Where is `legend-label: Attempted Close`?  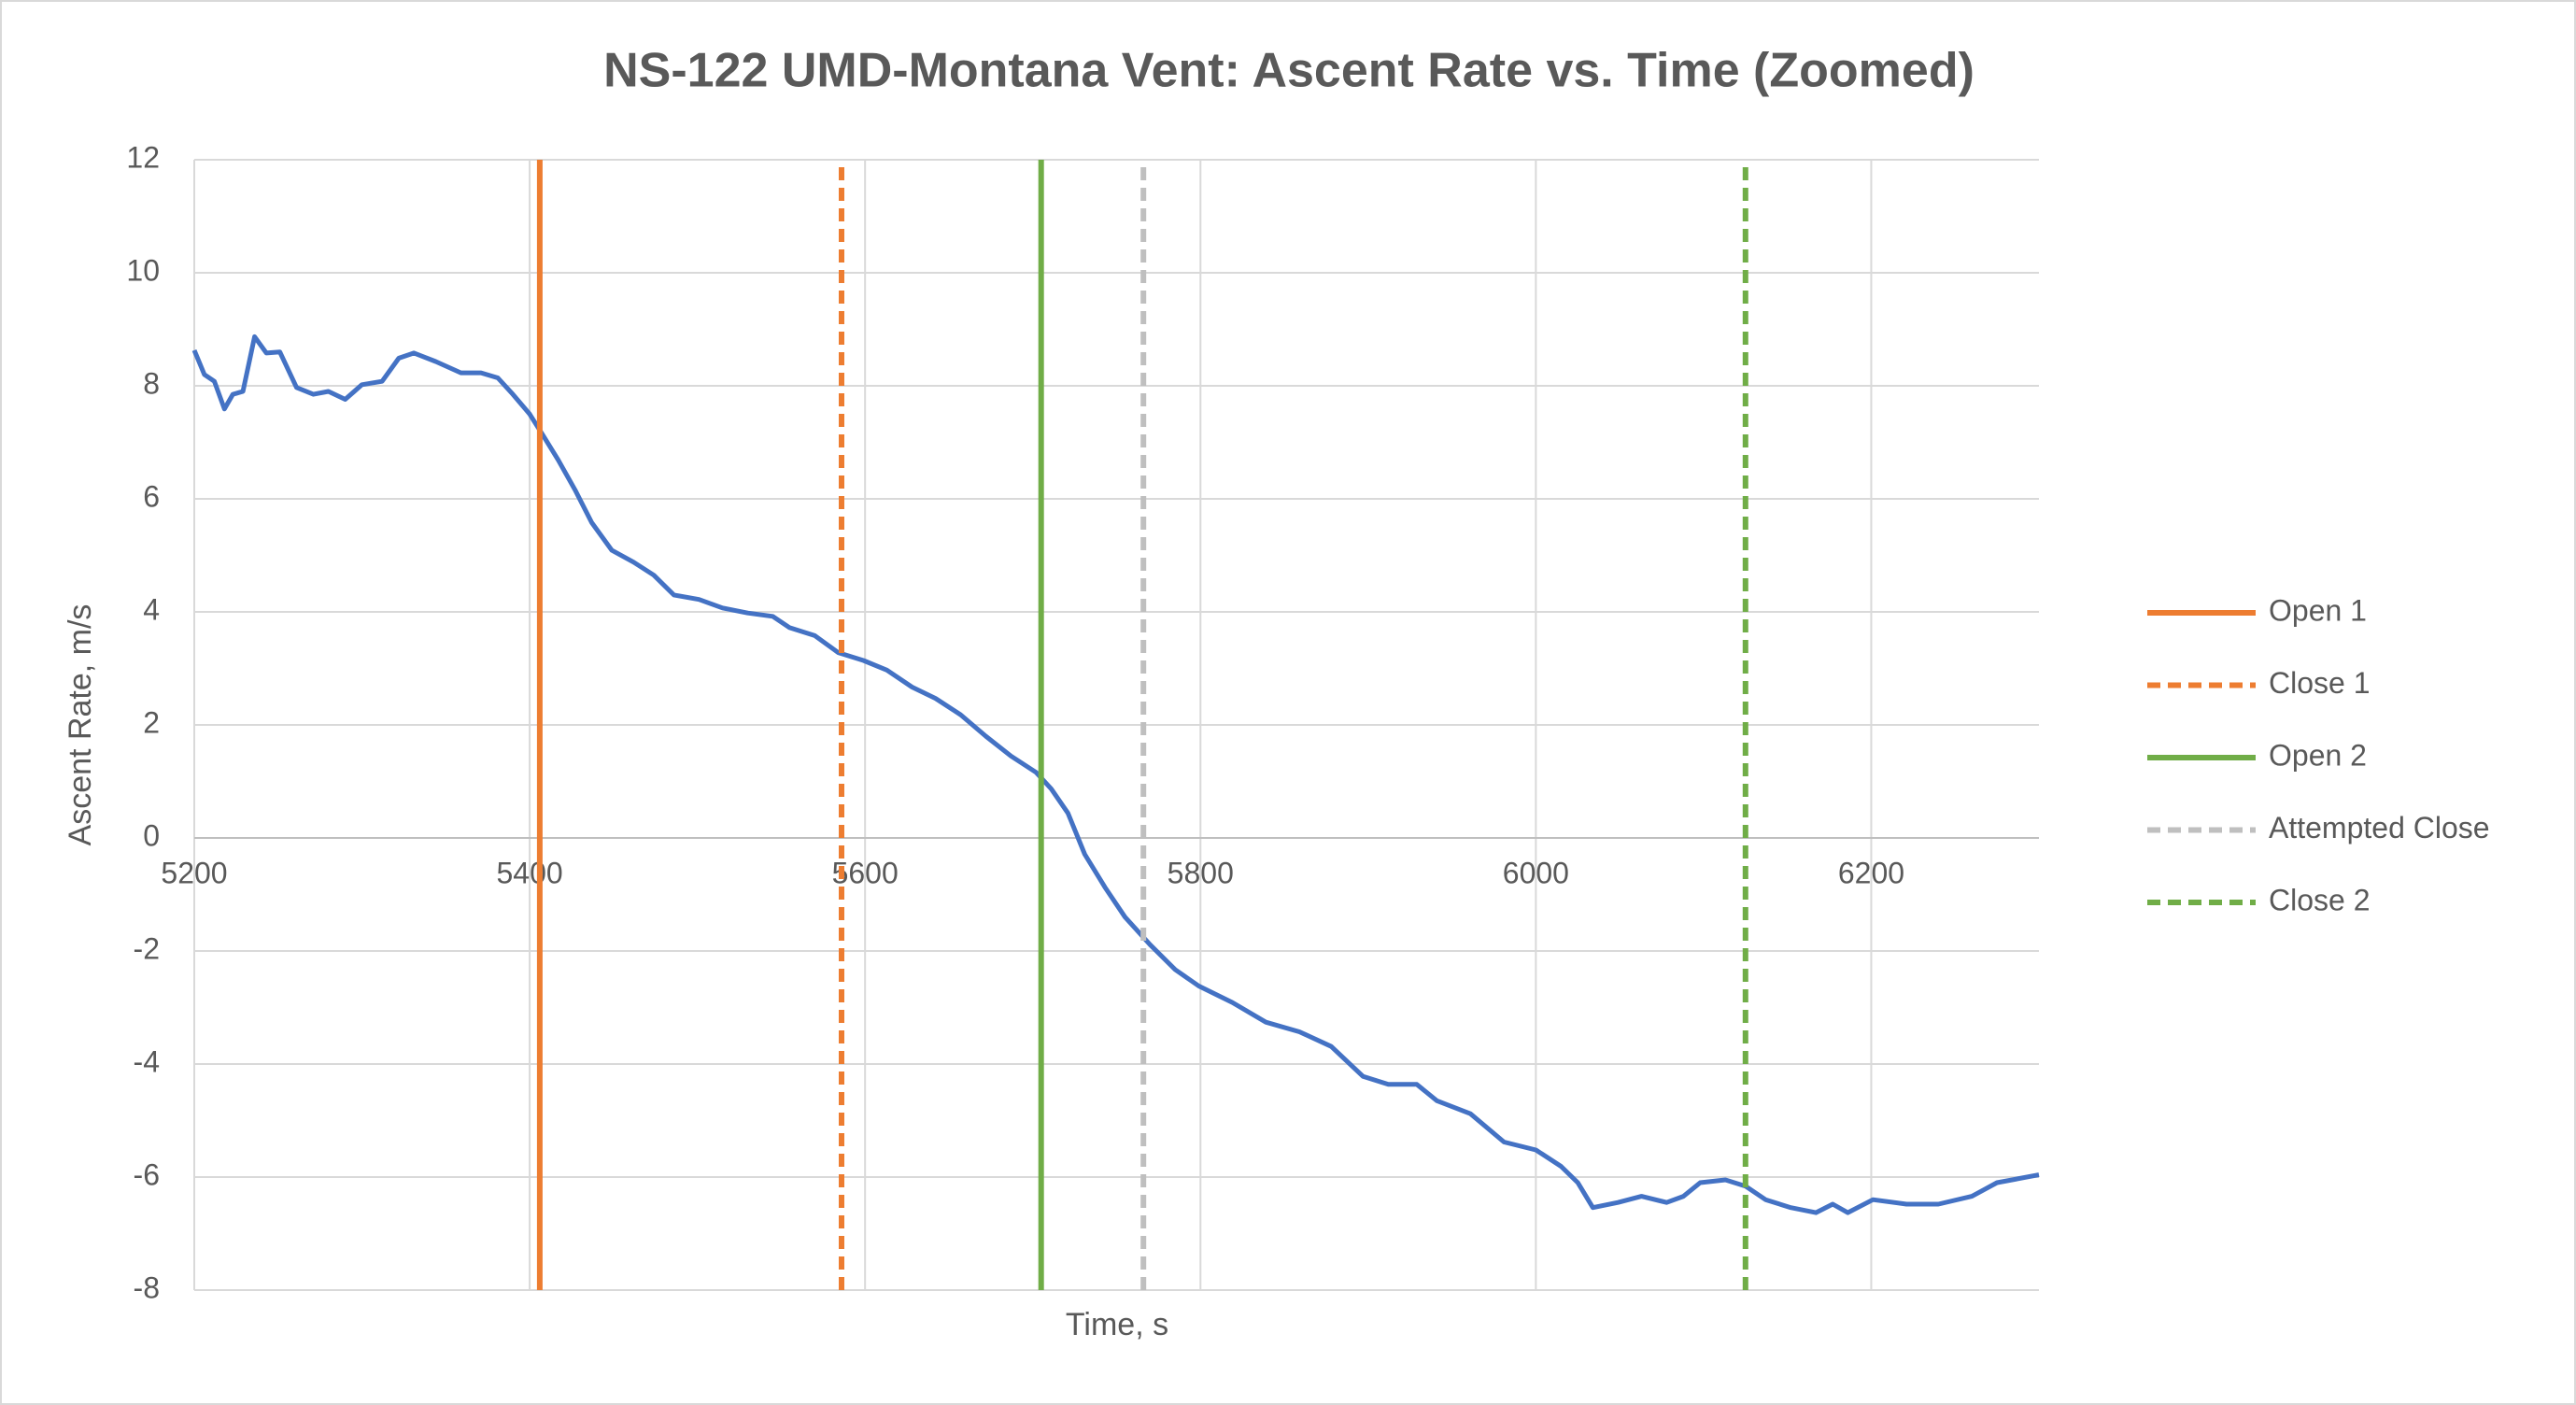
legend-label: Attempted Close is located at coordinates (2379, 828).